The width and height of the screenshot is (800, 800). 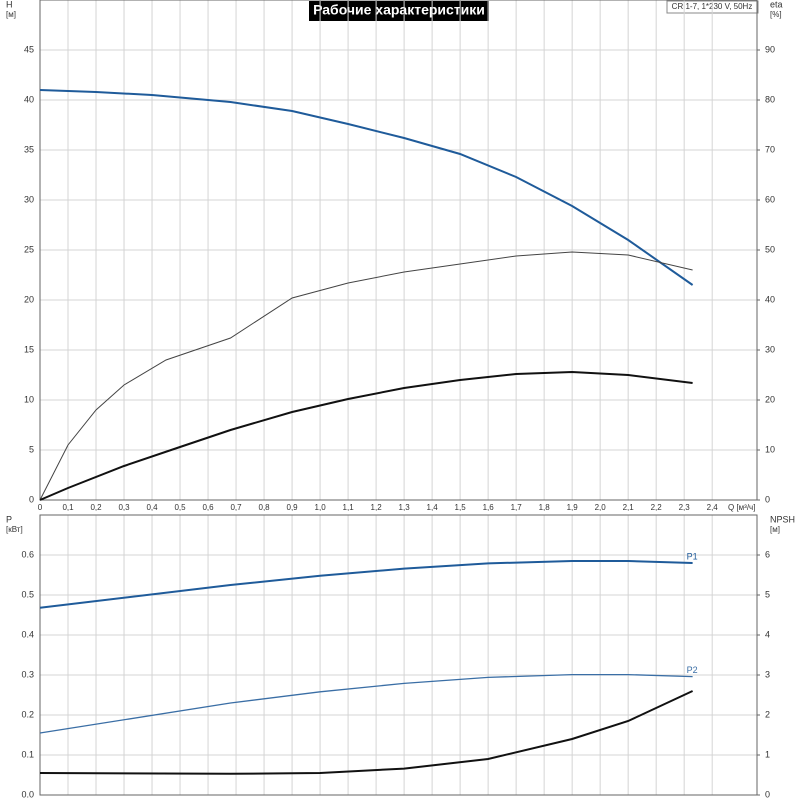 What do you see at coordinates (31, 499) in the screenshot?
I see `y-tick-label: 0` at bounding box center [31, 499].